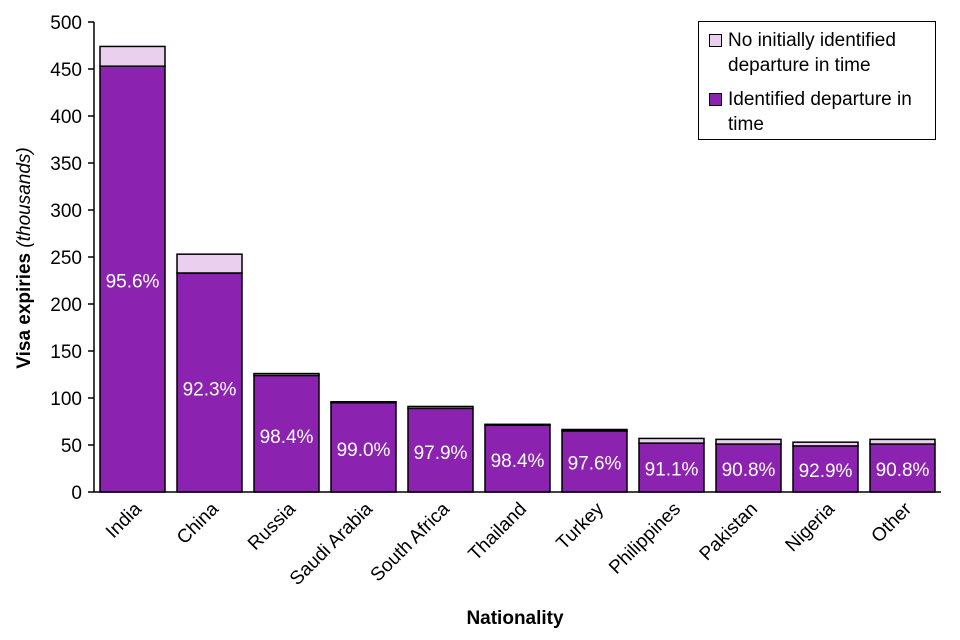 The height and width of the screenshot is (640, 960). I want to click on x-tick-label: Turkey, so click(581, 526).